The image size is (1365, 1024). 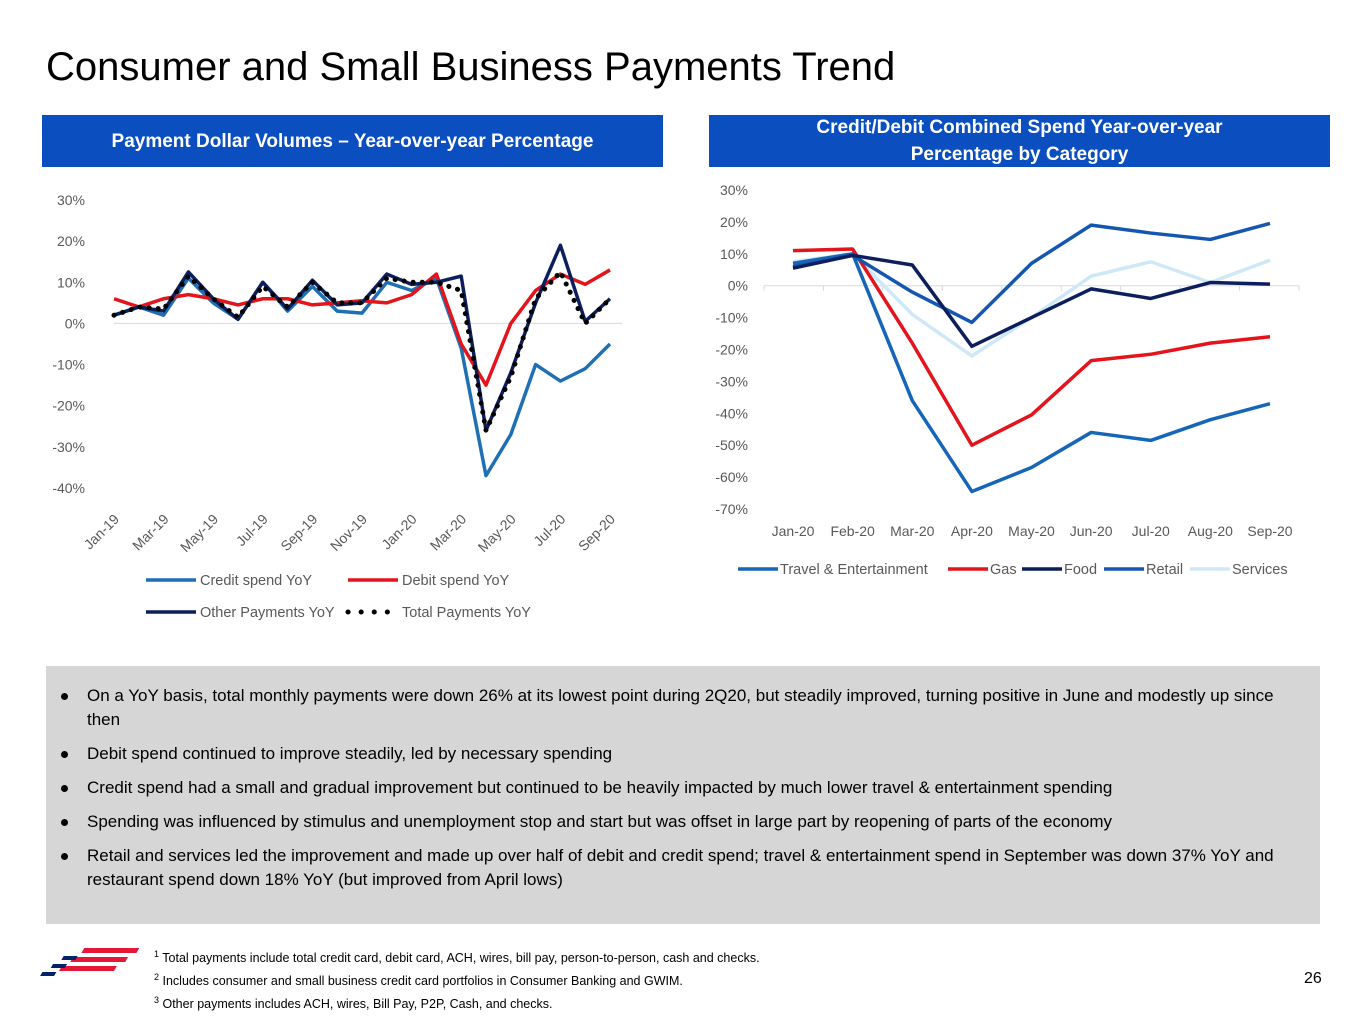 I want to click on series-line-travel-entertainment, so click(x=1031, y=373).